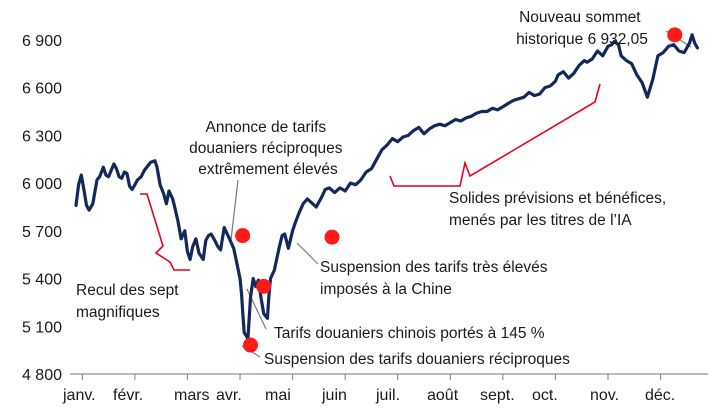 The image size is (718, 417). Describe the element at coordinates (129, 301) in the screenshot. I see `annotation-recul: Recul des sept magnifiques` at that location.